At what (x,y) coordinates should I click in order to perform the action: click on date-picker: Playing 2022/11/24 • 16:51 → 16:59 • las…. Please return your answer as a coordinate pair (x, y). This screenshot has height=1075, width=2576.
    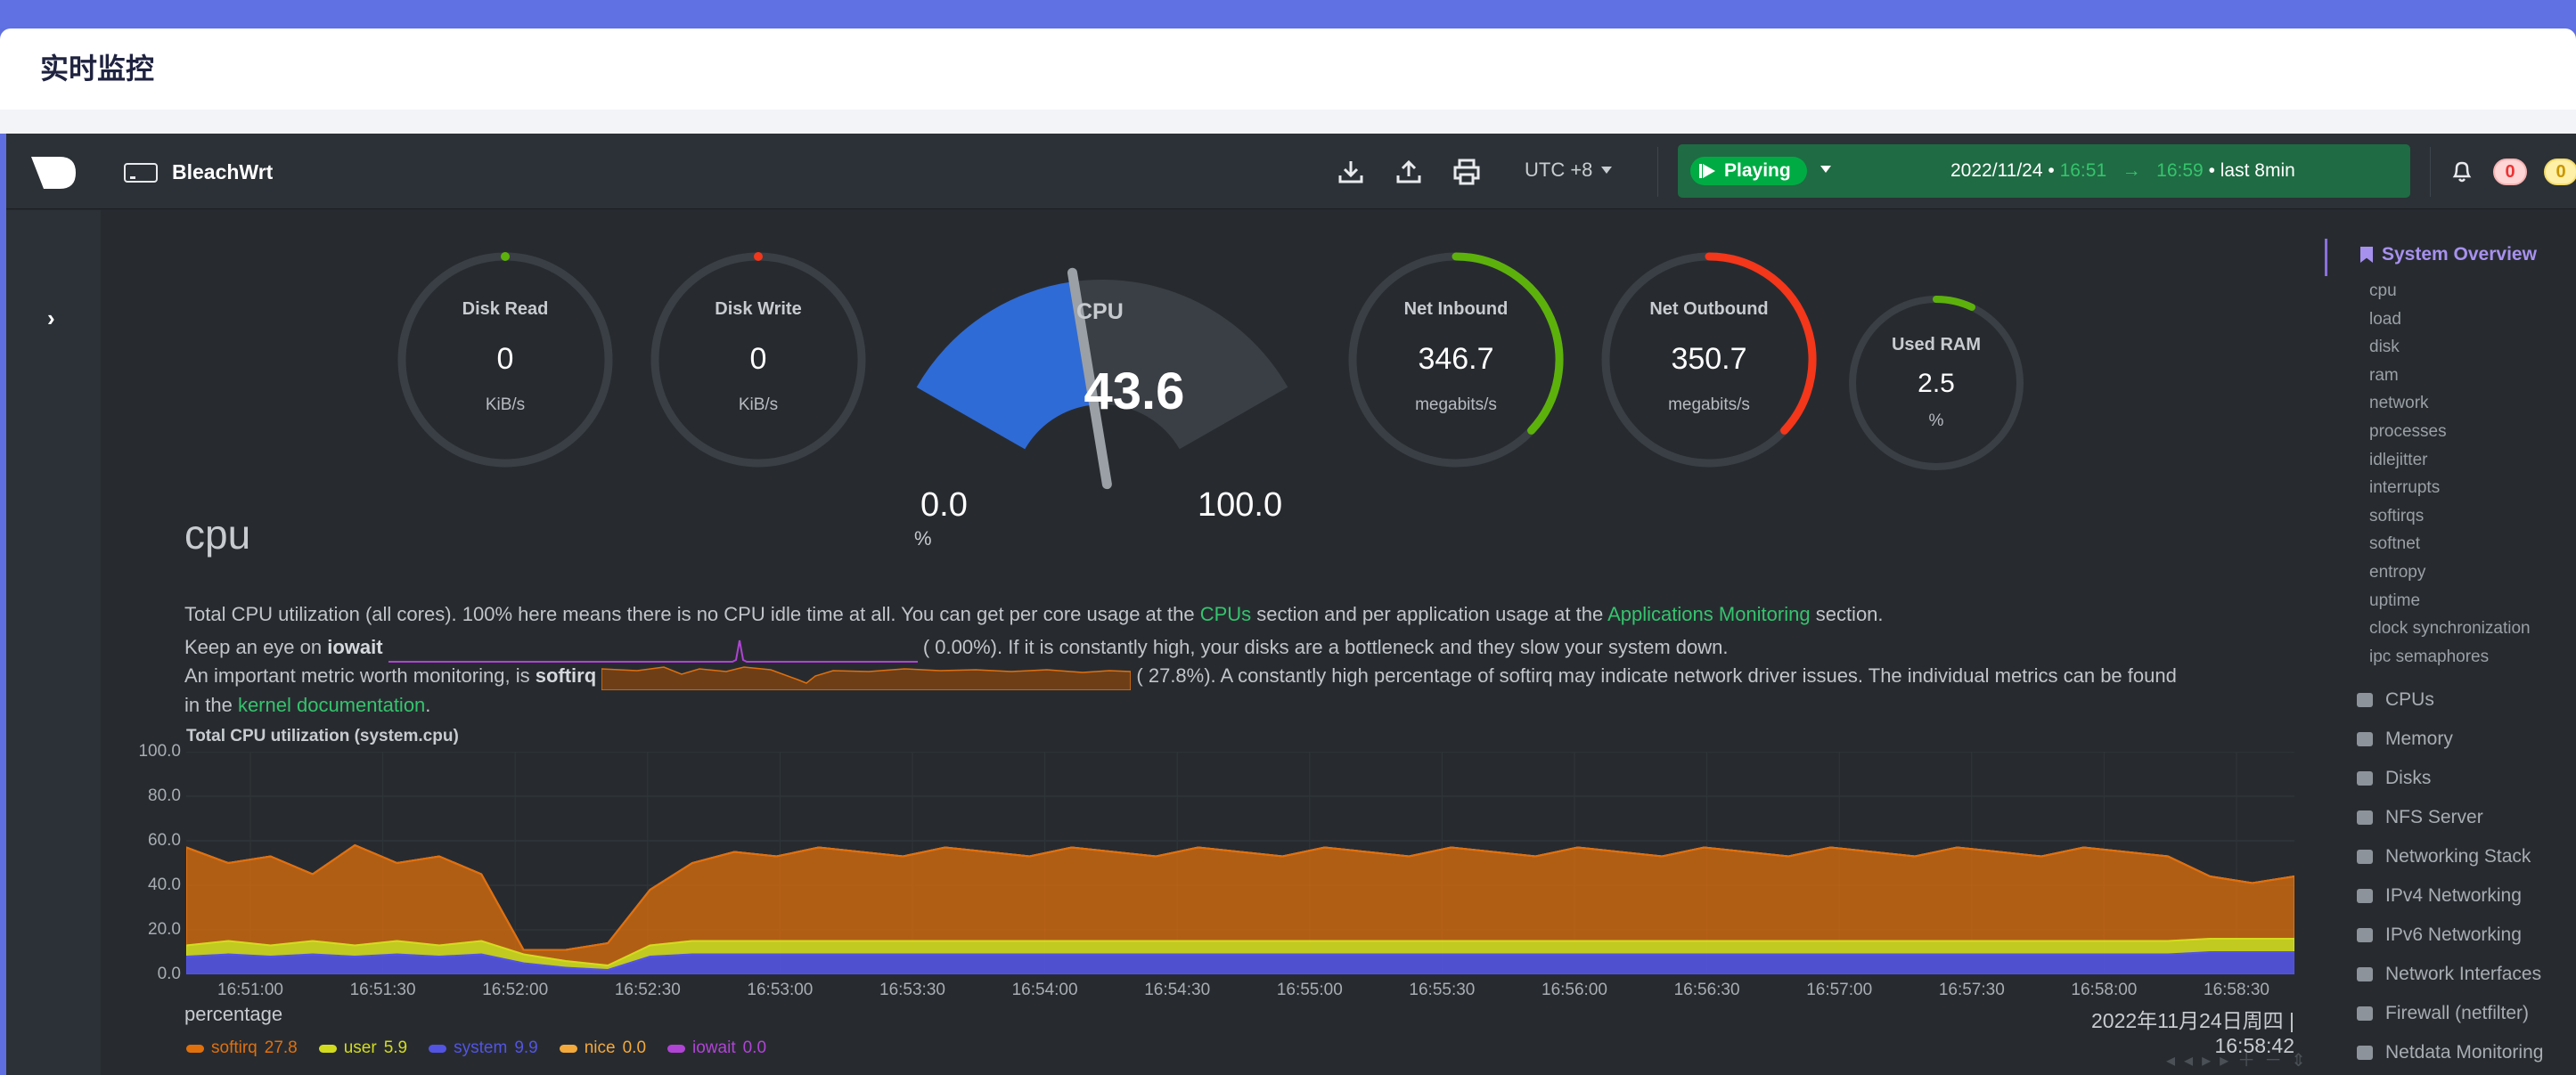
    Looking at the image, I should click on (2044, 171).